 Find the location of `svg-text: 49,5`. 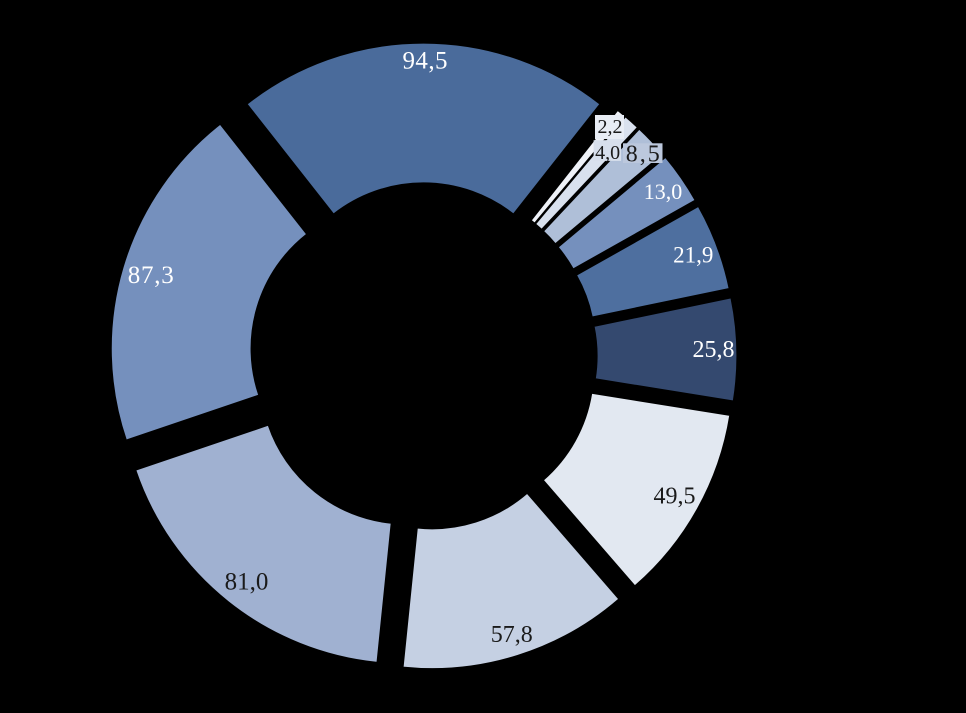

svg-text: 49,5 is located at coordinates (675, 496).